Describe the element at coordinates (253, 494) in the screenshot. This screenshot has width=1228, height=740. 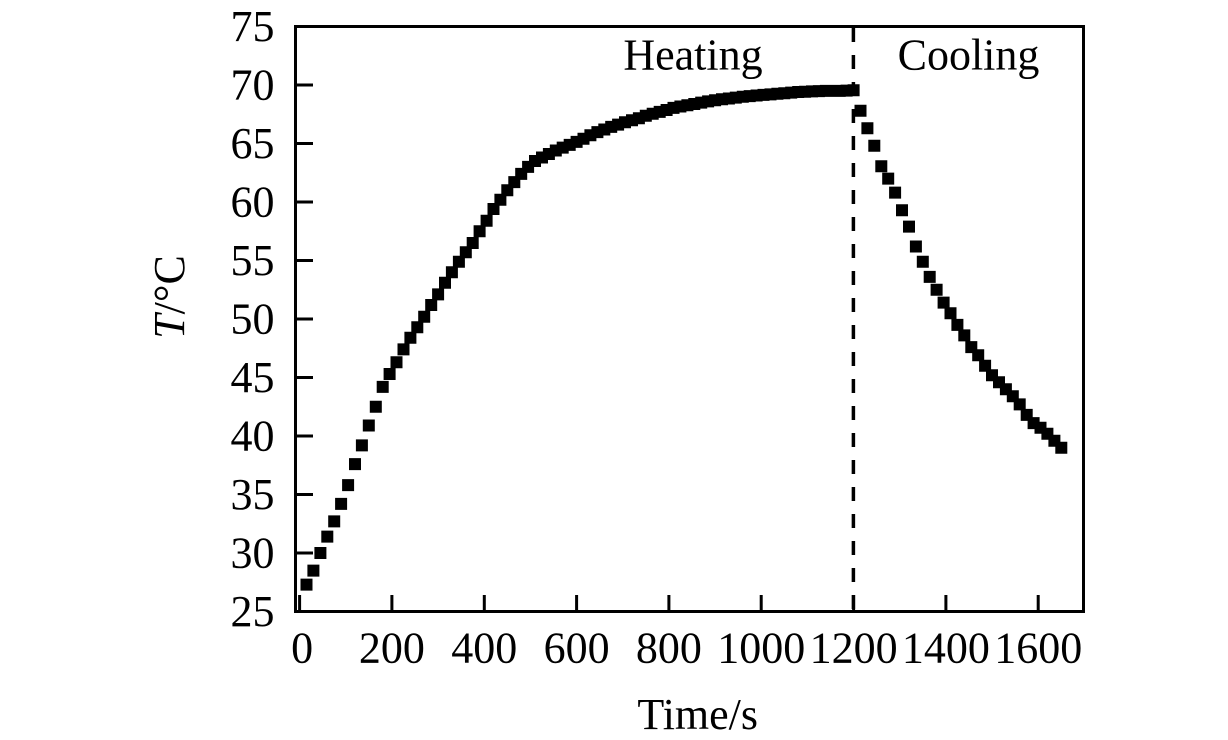
I see `svg-text: 35` at that location.